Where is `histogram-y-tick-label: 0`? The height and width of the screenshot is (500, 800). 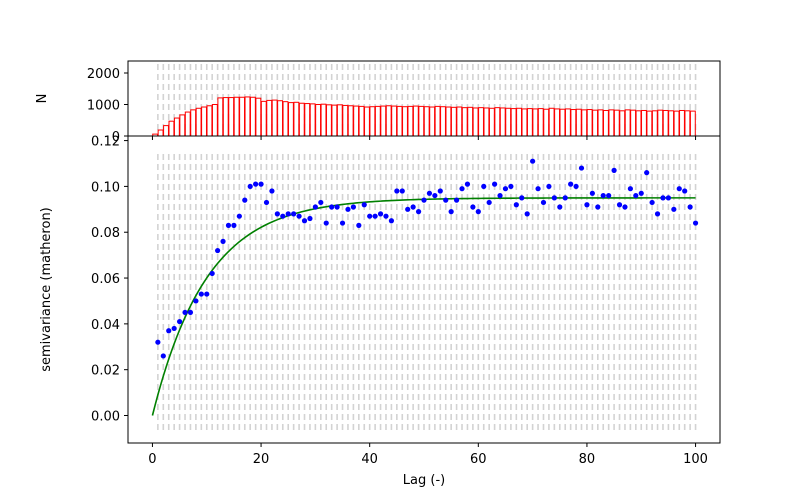 histogram-y-tick-label: 0 is located at coordinates (116, 137).